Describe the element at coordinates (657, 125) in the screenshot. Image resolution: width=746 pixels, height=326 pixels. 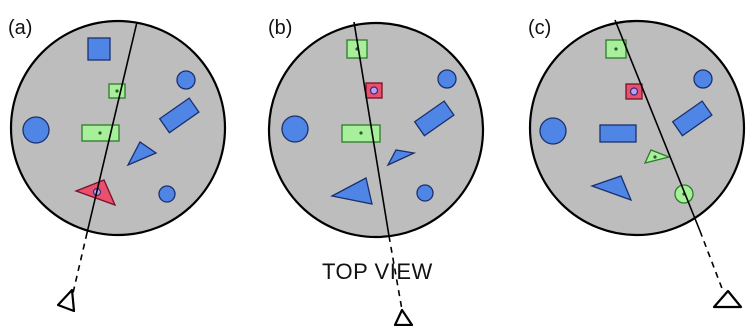
I see `line-of-sight-c` at that location.